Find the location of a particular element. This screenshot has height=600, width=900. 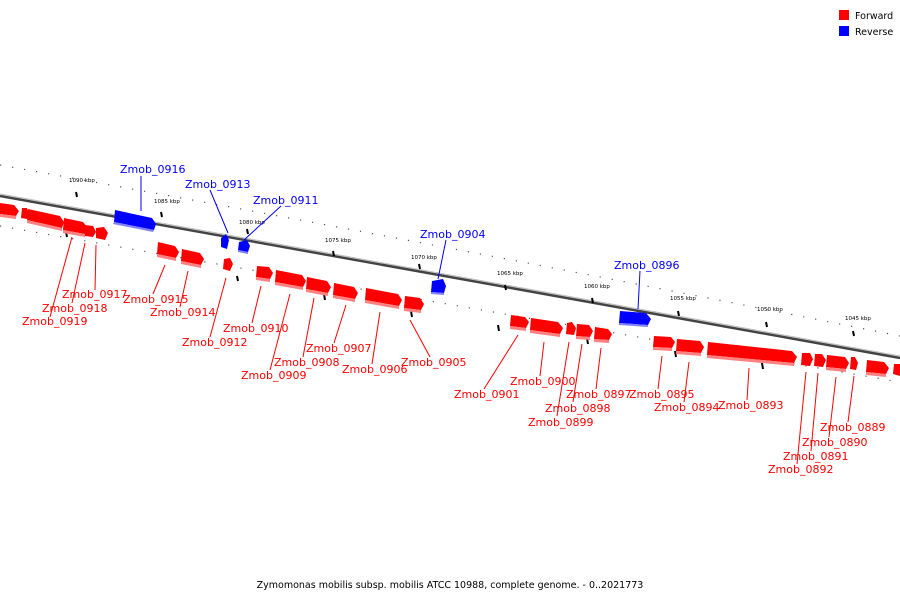

gene-label-forward: Zmob_0914 is located at coordinates (182, 312).